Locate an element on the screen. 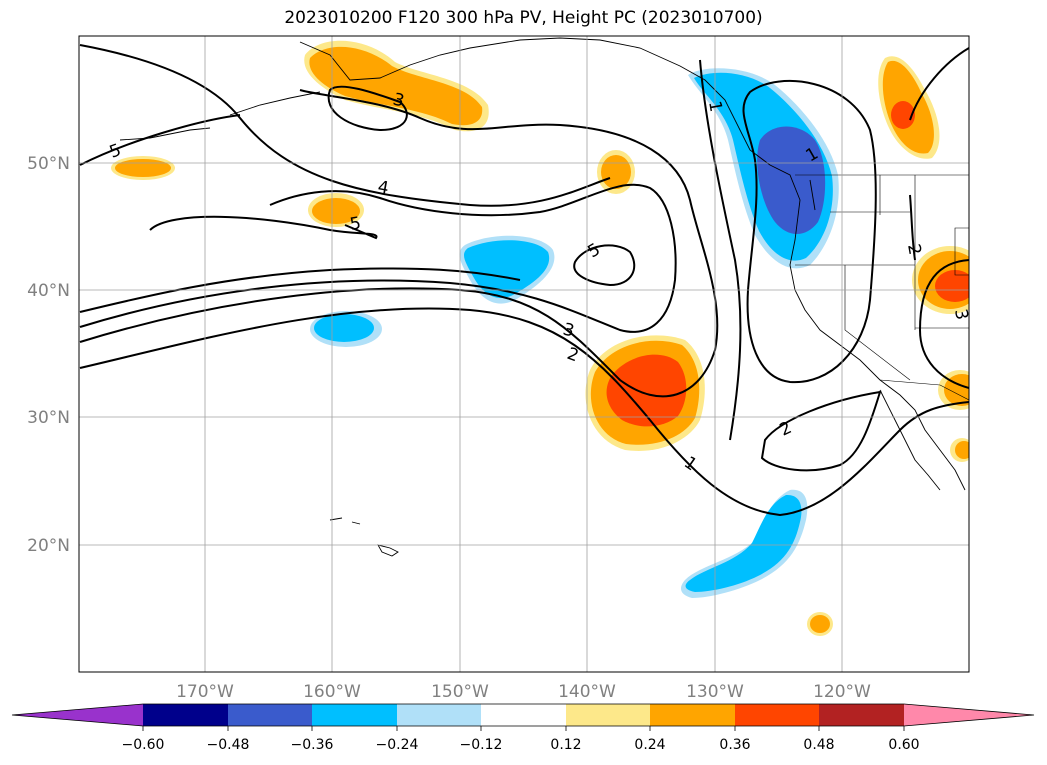 The width and height of the screenshot is (1047, 765). longitude-labels: 170°W 160°W 150°W 140°W 130°W 120°W is located at coordinates (523, 692).